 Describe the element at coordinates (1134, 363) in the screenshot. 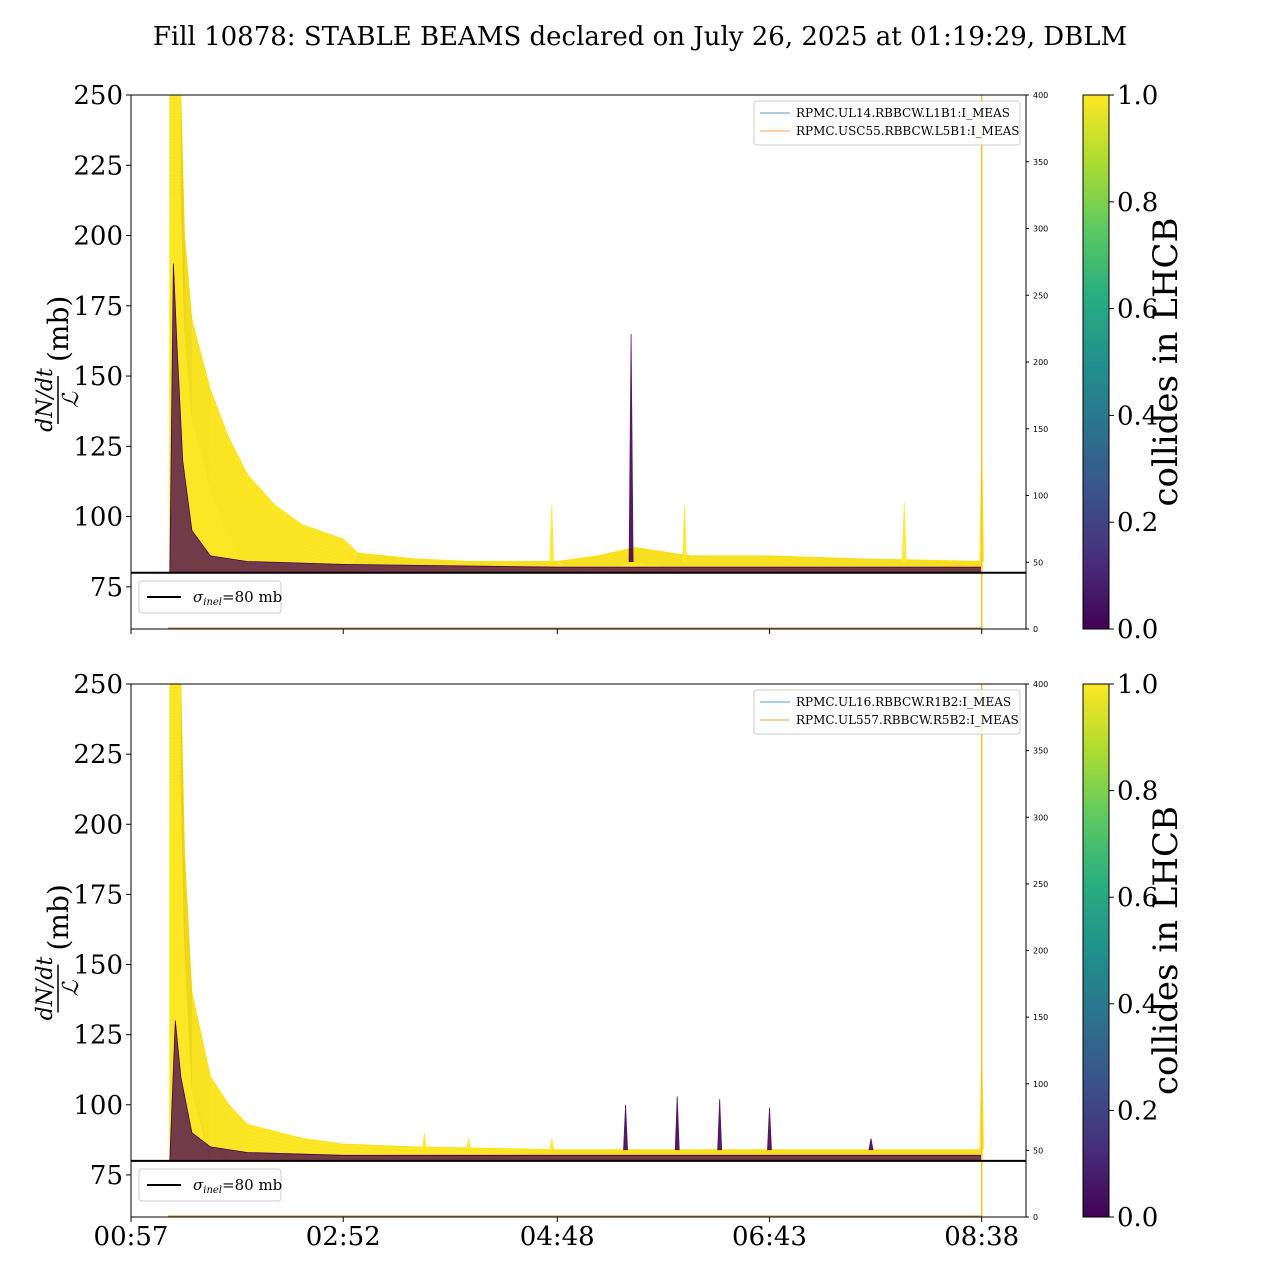

I see `top-colorbar: 0.0 0.2 0.4 0.6 0.8 1.0 collides in LHCB` at that location.